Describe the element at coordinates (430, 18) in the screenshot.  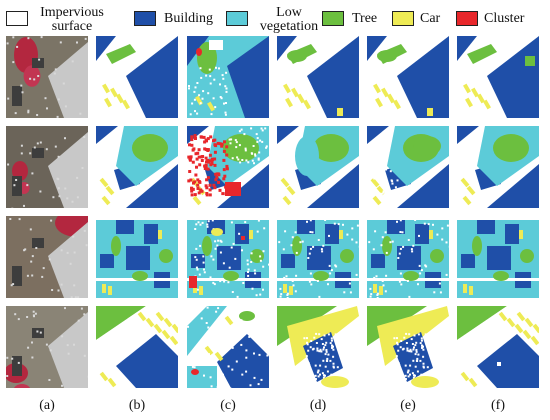
I see `legend-label: Car` at that location.